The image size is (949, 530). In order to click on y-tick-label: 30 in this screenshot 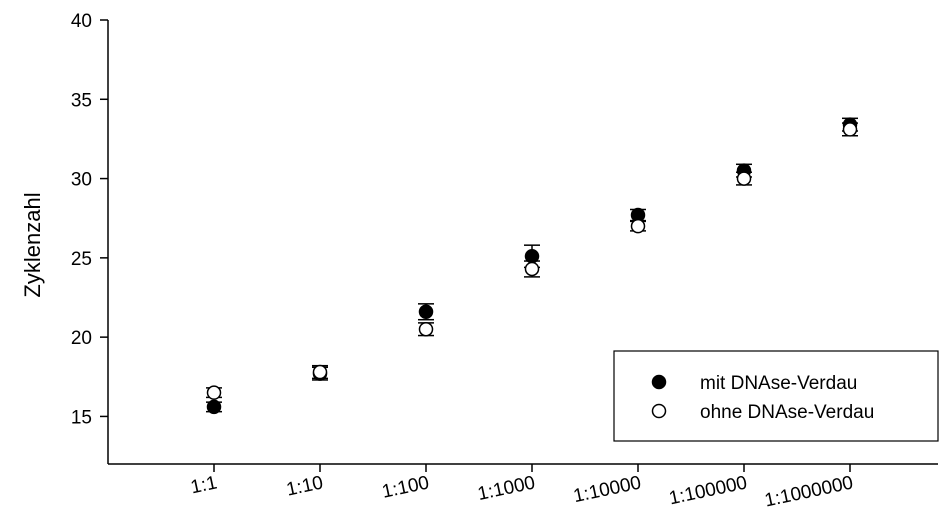, I will do `click(81, 180)`.